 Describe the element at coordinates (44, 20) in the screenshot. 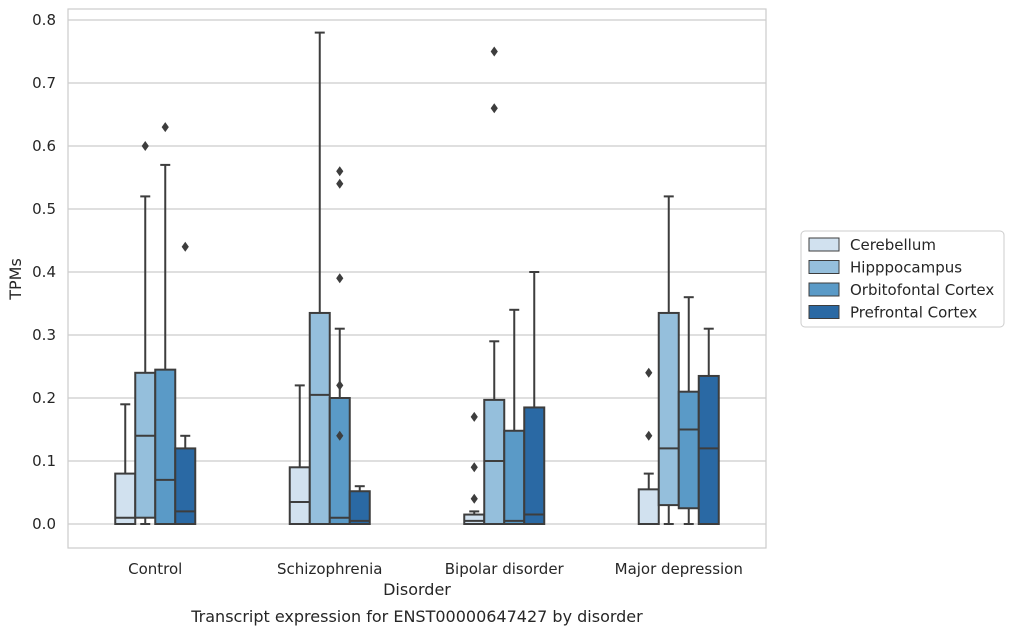

I see `y-tick-label-8: 0.8` at that location.